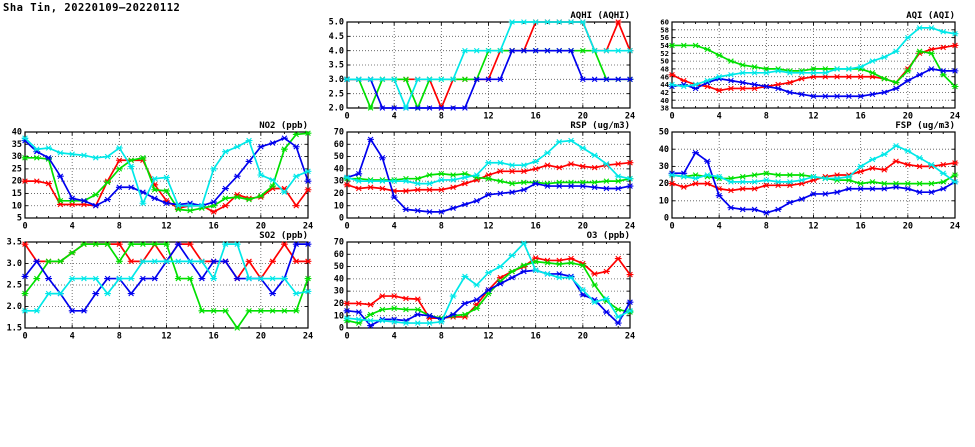  I want to click on chart-canvas: 5 10 15 20 25 30 35 40 0 4 8 12 16 20 24 NO2 (ppb), so click(162, 176).